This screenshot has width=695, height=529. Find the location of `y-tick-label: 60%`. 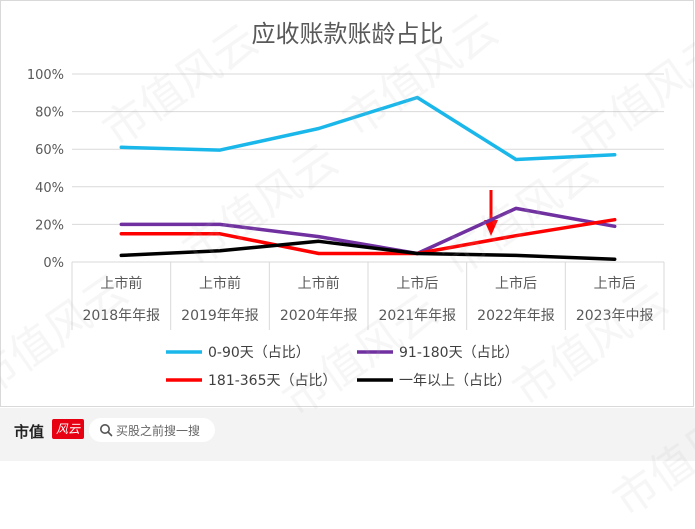

y-tick-label: 60% is located at coordinates (49, 150).